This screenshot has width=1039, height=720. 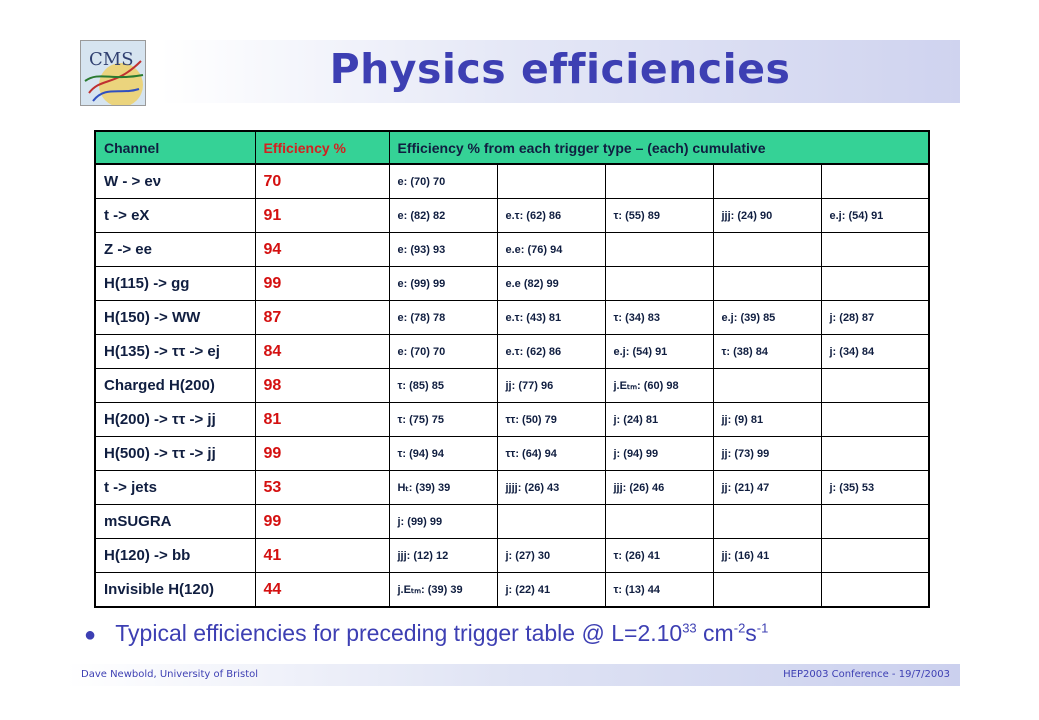 What do you see at coordinates (551, 317) in the screenshot?
I see `trigger-cell: e.τ: (43) 81` at bounding box center [551, 317].